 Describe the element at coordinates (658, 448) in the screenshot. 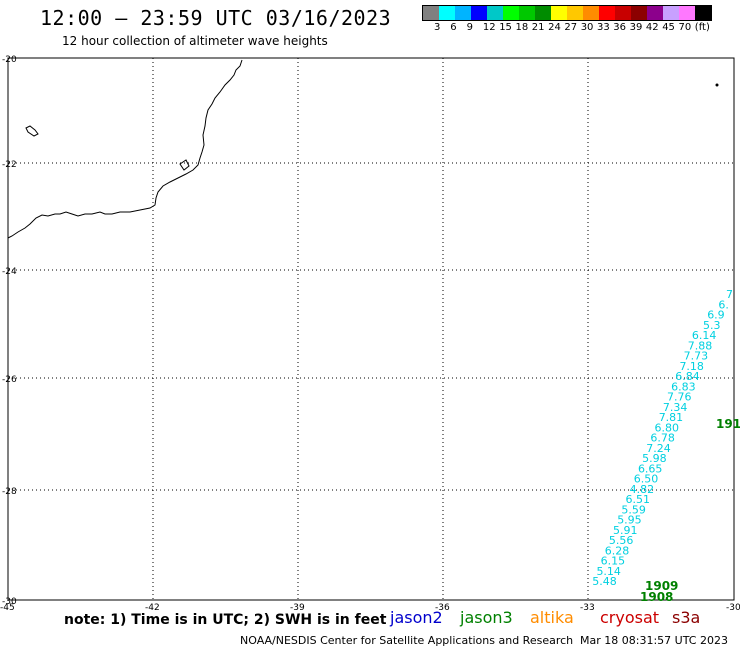

I see `wave-height-label: 7.24` at that location.